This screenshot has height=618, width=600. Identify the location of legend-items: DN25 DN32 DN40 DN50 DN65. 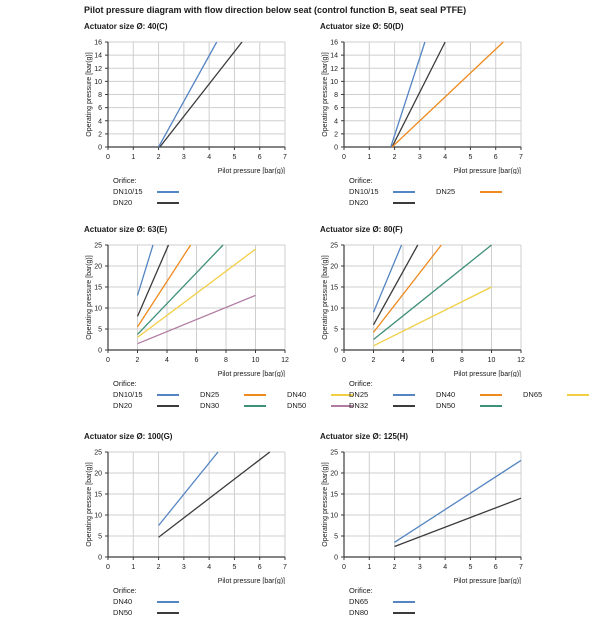
(469, 400).